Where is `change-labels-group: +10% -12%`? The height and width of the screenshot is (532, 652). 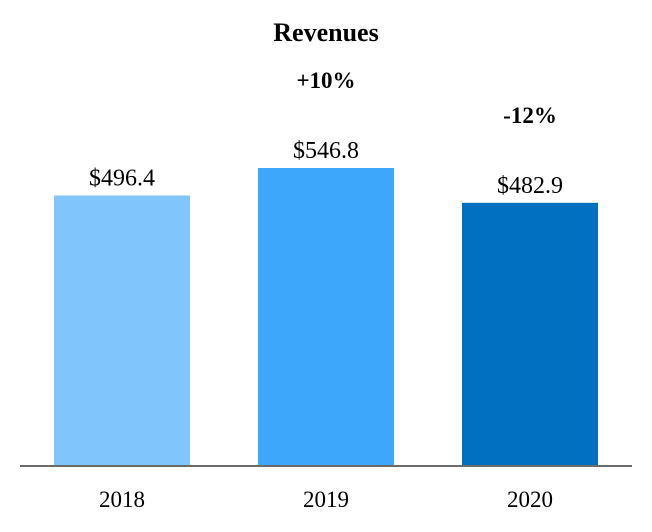
change-labels-group: +10% -12% is located at coordinates (426, 98).